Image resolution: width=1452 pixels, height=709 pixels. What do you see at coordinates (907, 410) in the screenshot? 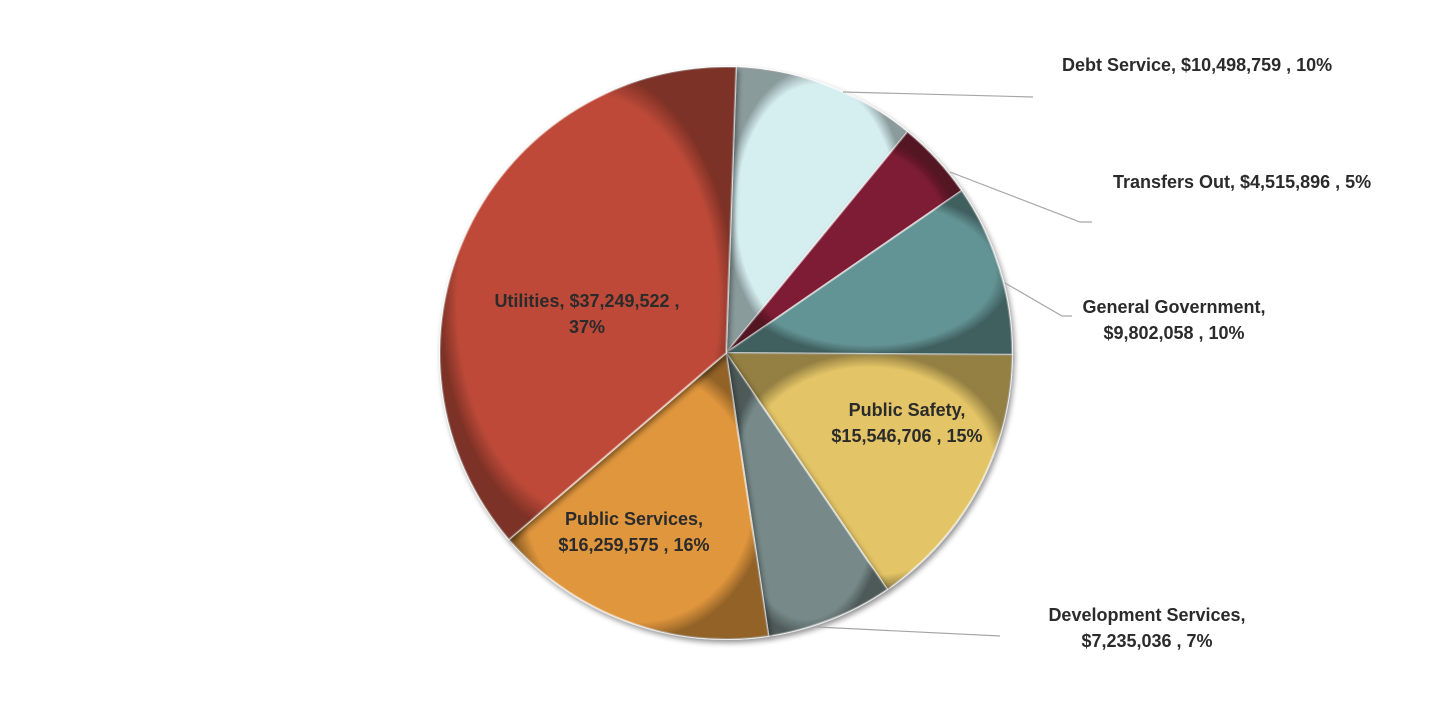
I see `data-label-line: Public Safety,` at bounding box center [907, 410].